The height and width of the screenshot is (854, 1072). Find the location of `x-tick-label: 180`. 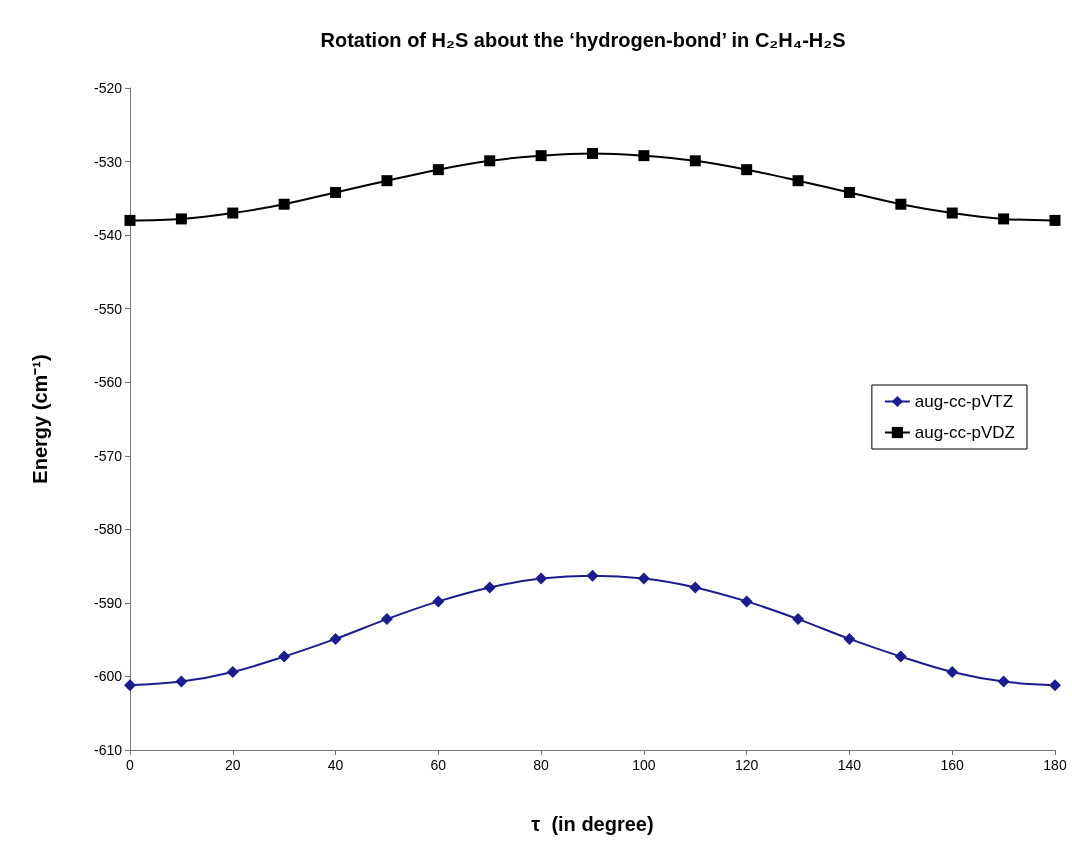

x-tick-label: 180 is located at coordinates (1055, 765).